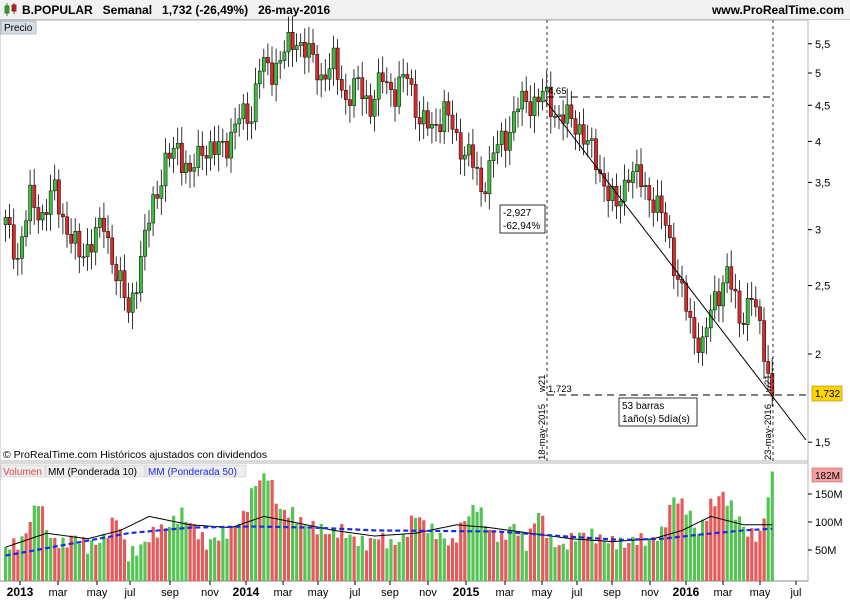 This screenshot has height=600, width=850. What do you see at coordinates (18, 27) in the screenshot?
I see `price-tab` at bounding box center [18, 27].